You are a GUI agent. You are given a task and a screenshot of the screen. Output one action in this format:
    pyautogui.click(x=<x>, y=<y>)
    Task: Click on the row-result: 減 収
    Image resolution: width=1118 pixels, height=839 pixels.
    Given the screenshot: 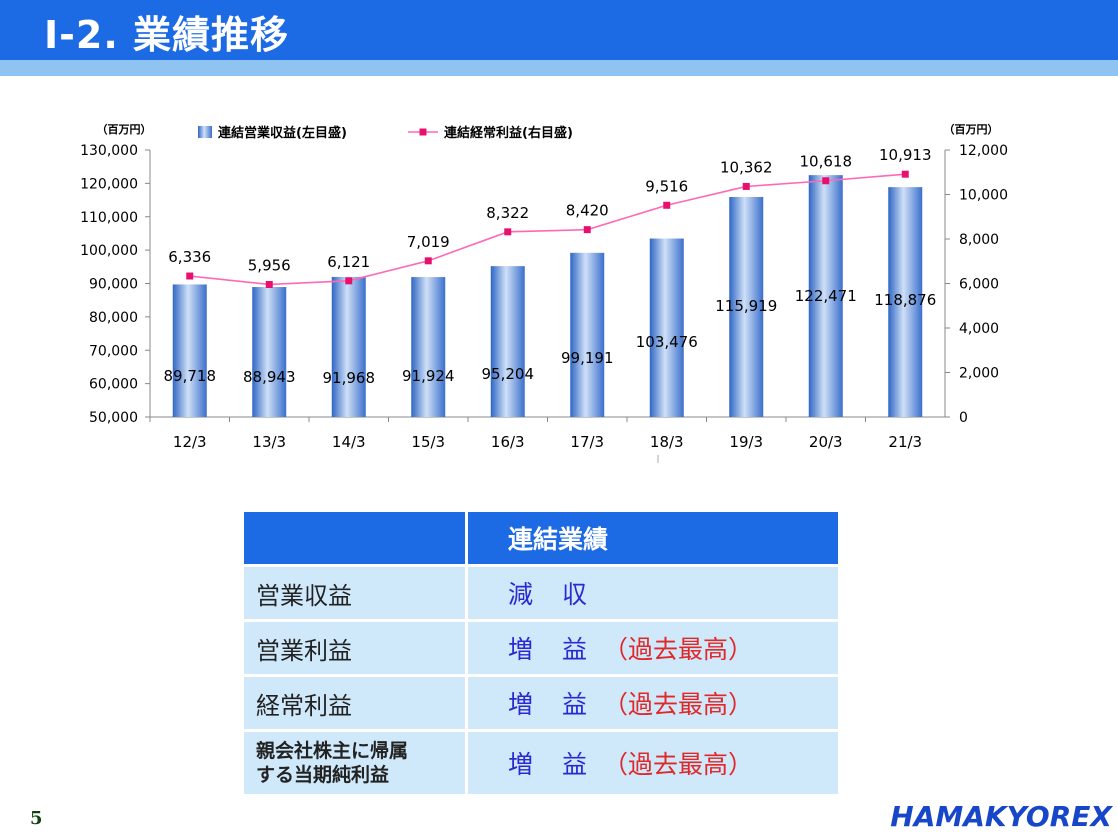 What is the action you would take?
    pyautogui.click(x=549, y=594)
    